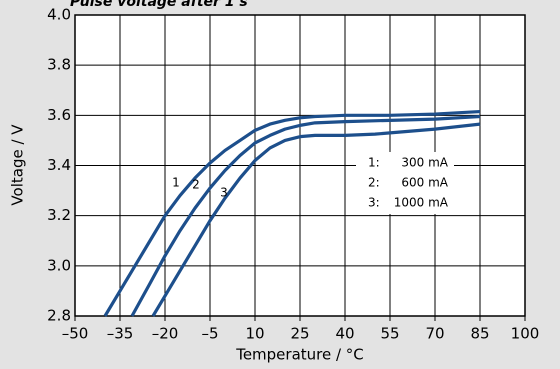 This screenshot has width=560, height=369. What do you see at coordinates (421, 203) in the screenshot?
I see `legend-entry: 1000 mA` at bounding box center [421, 203].